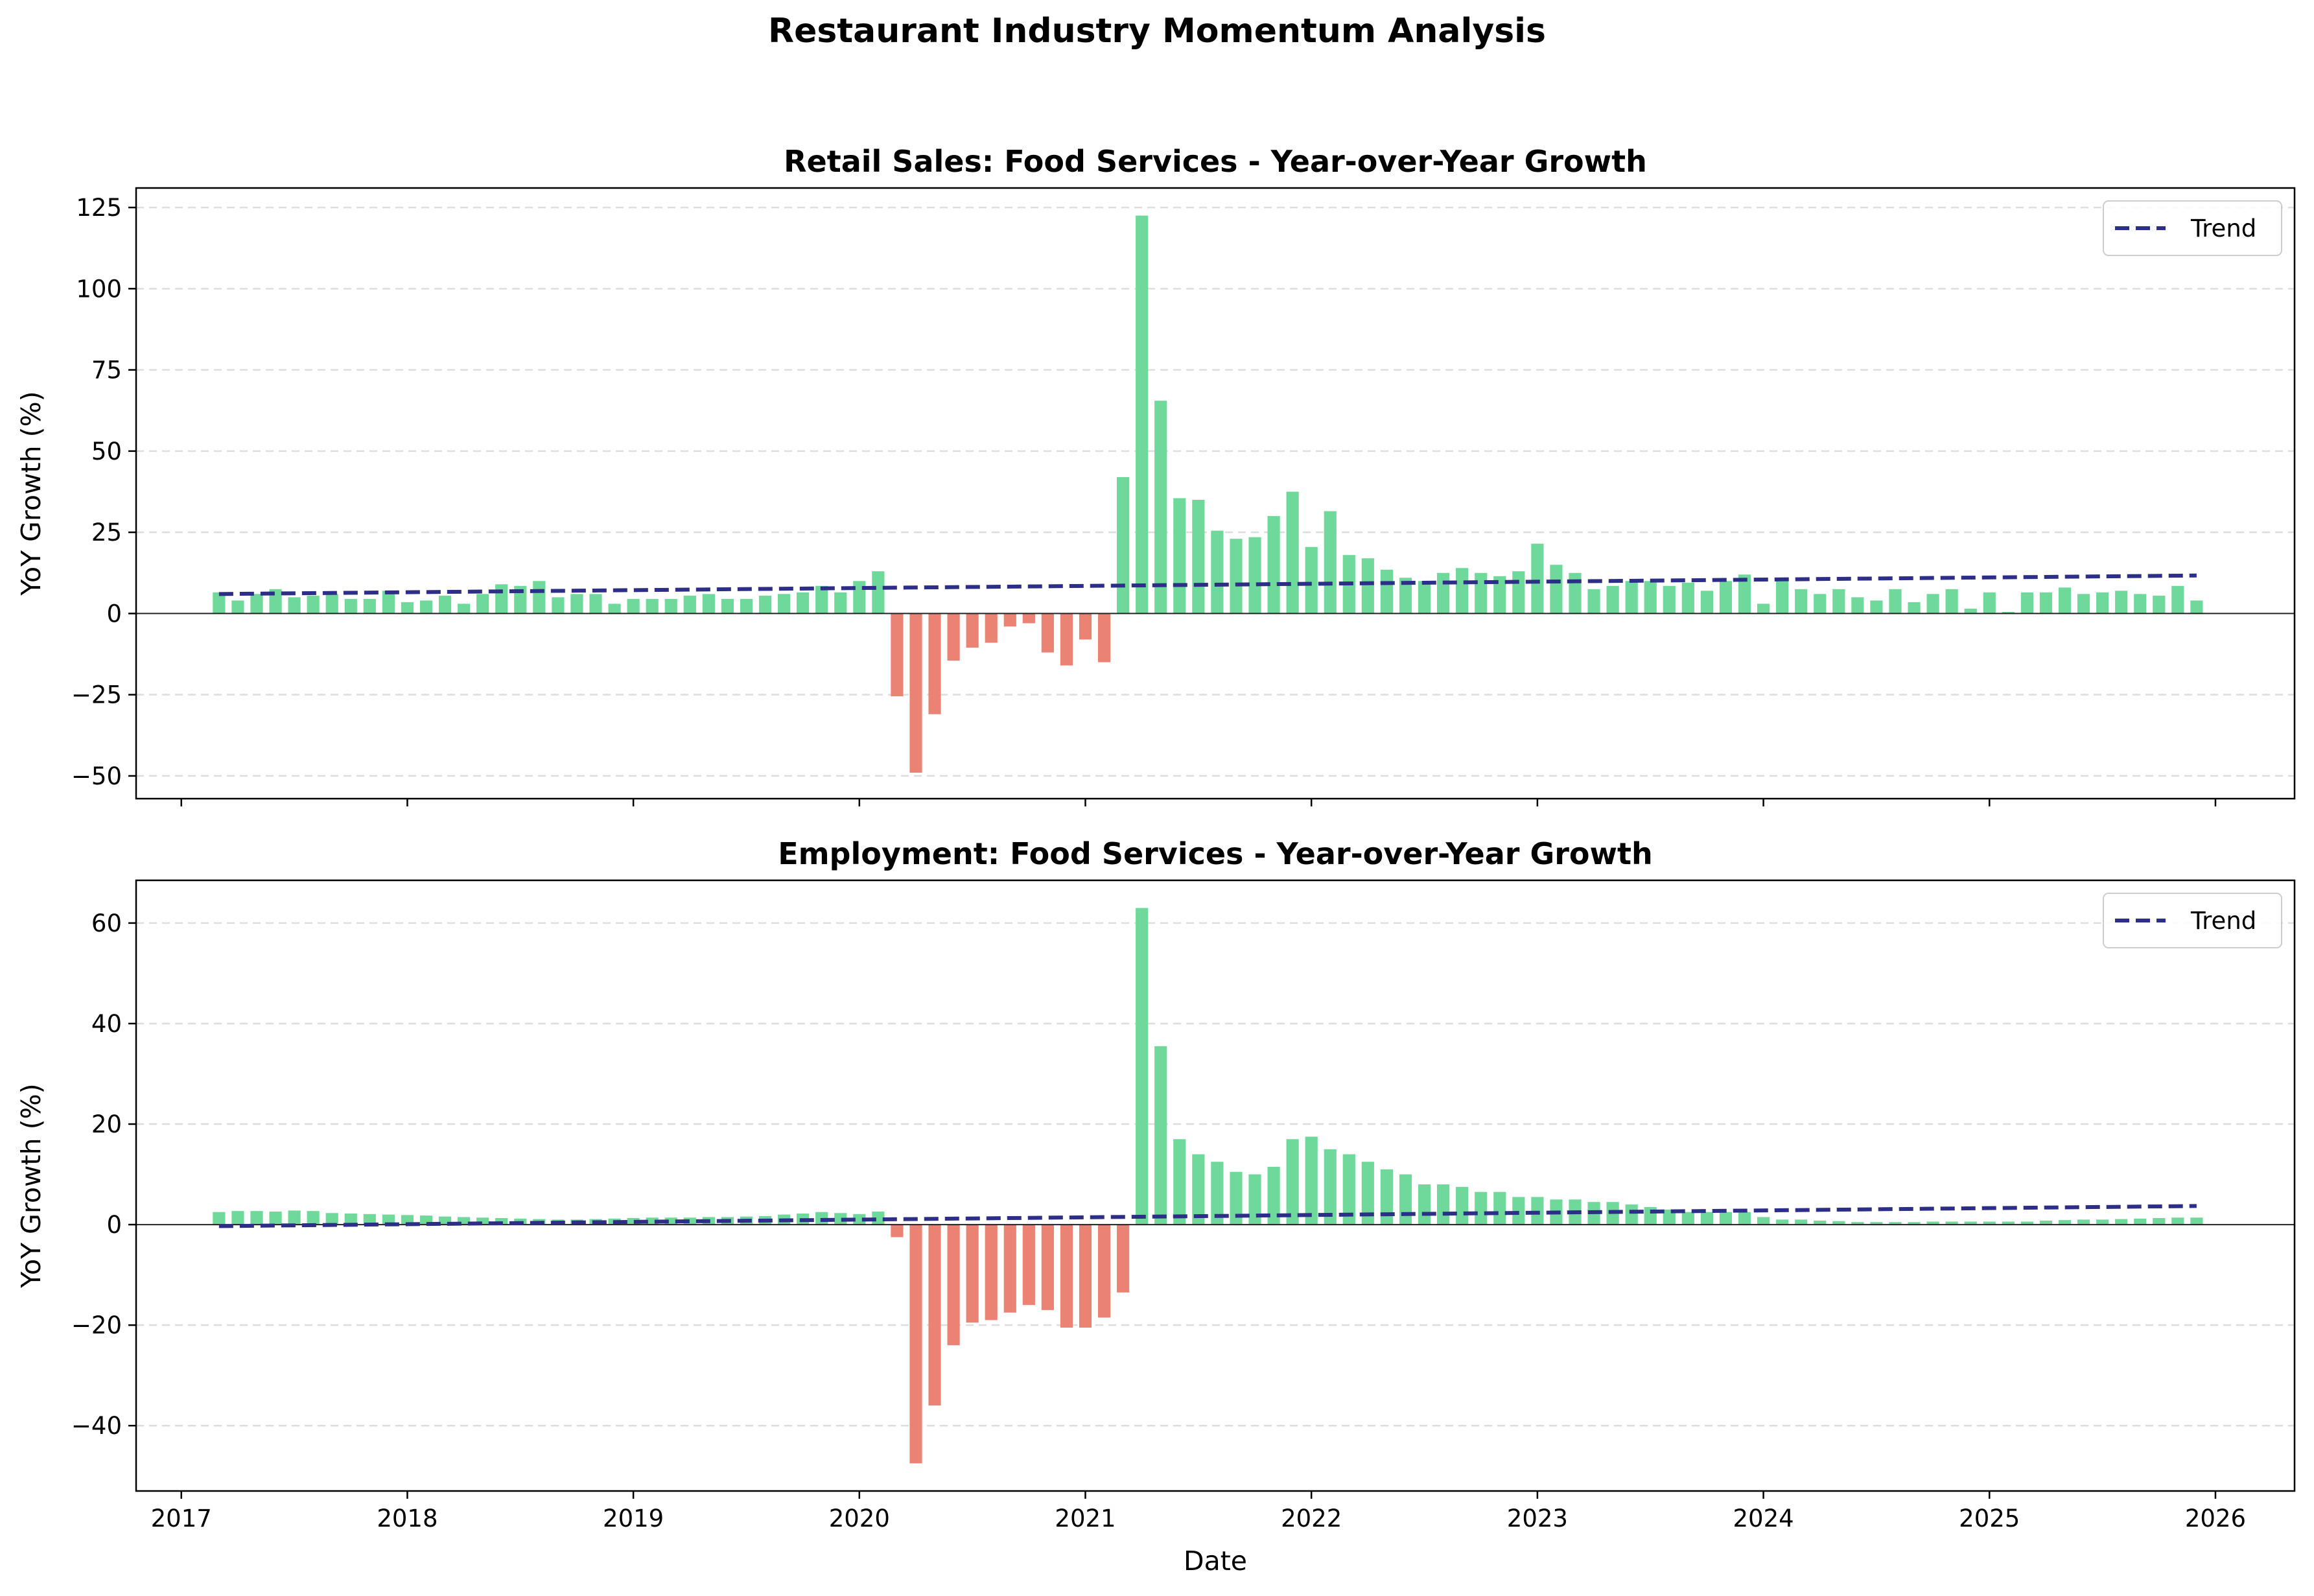  Describe the element at coordinates (32, 1185) in the screenshot. I see `y-axis-label: YoY Growth (%)` at that location.